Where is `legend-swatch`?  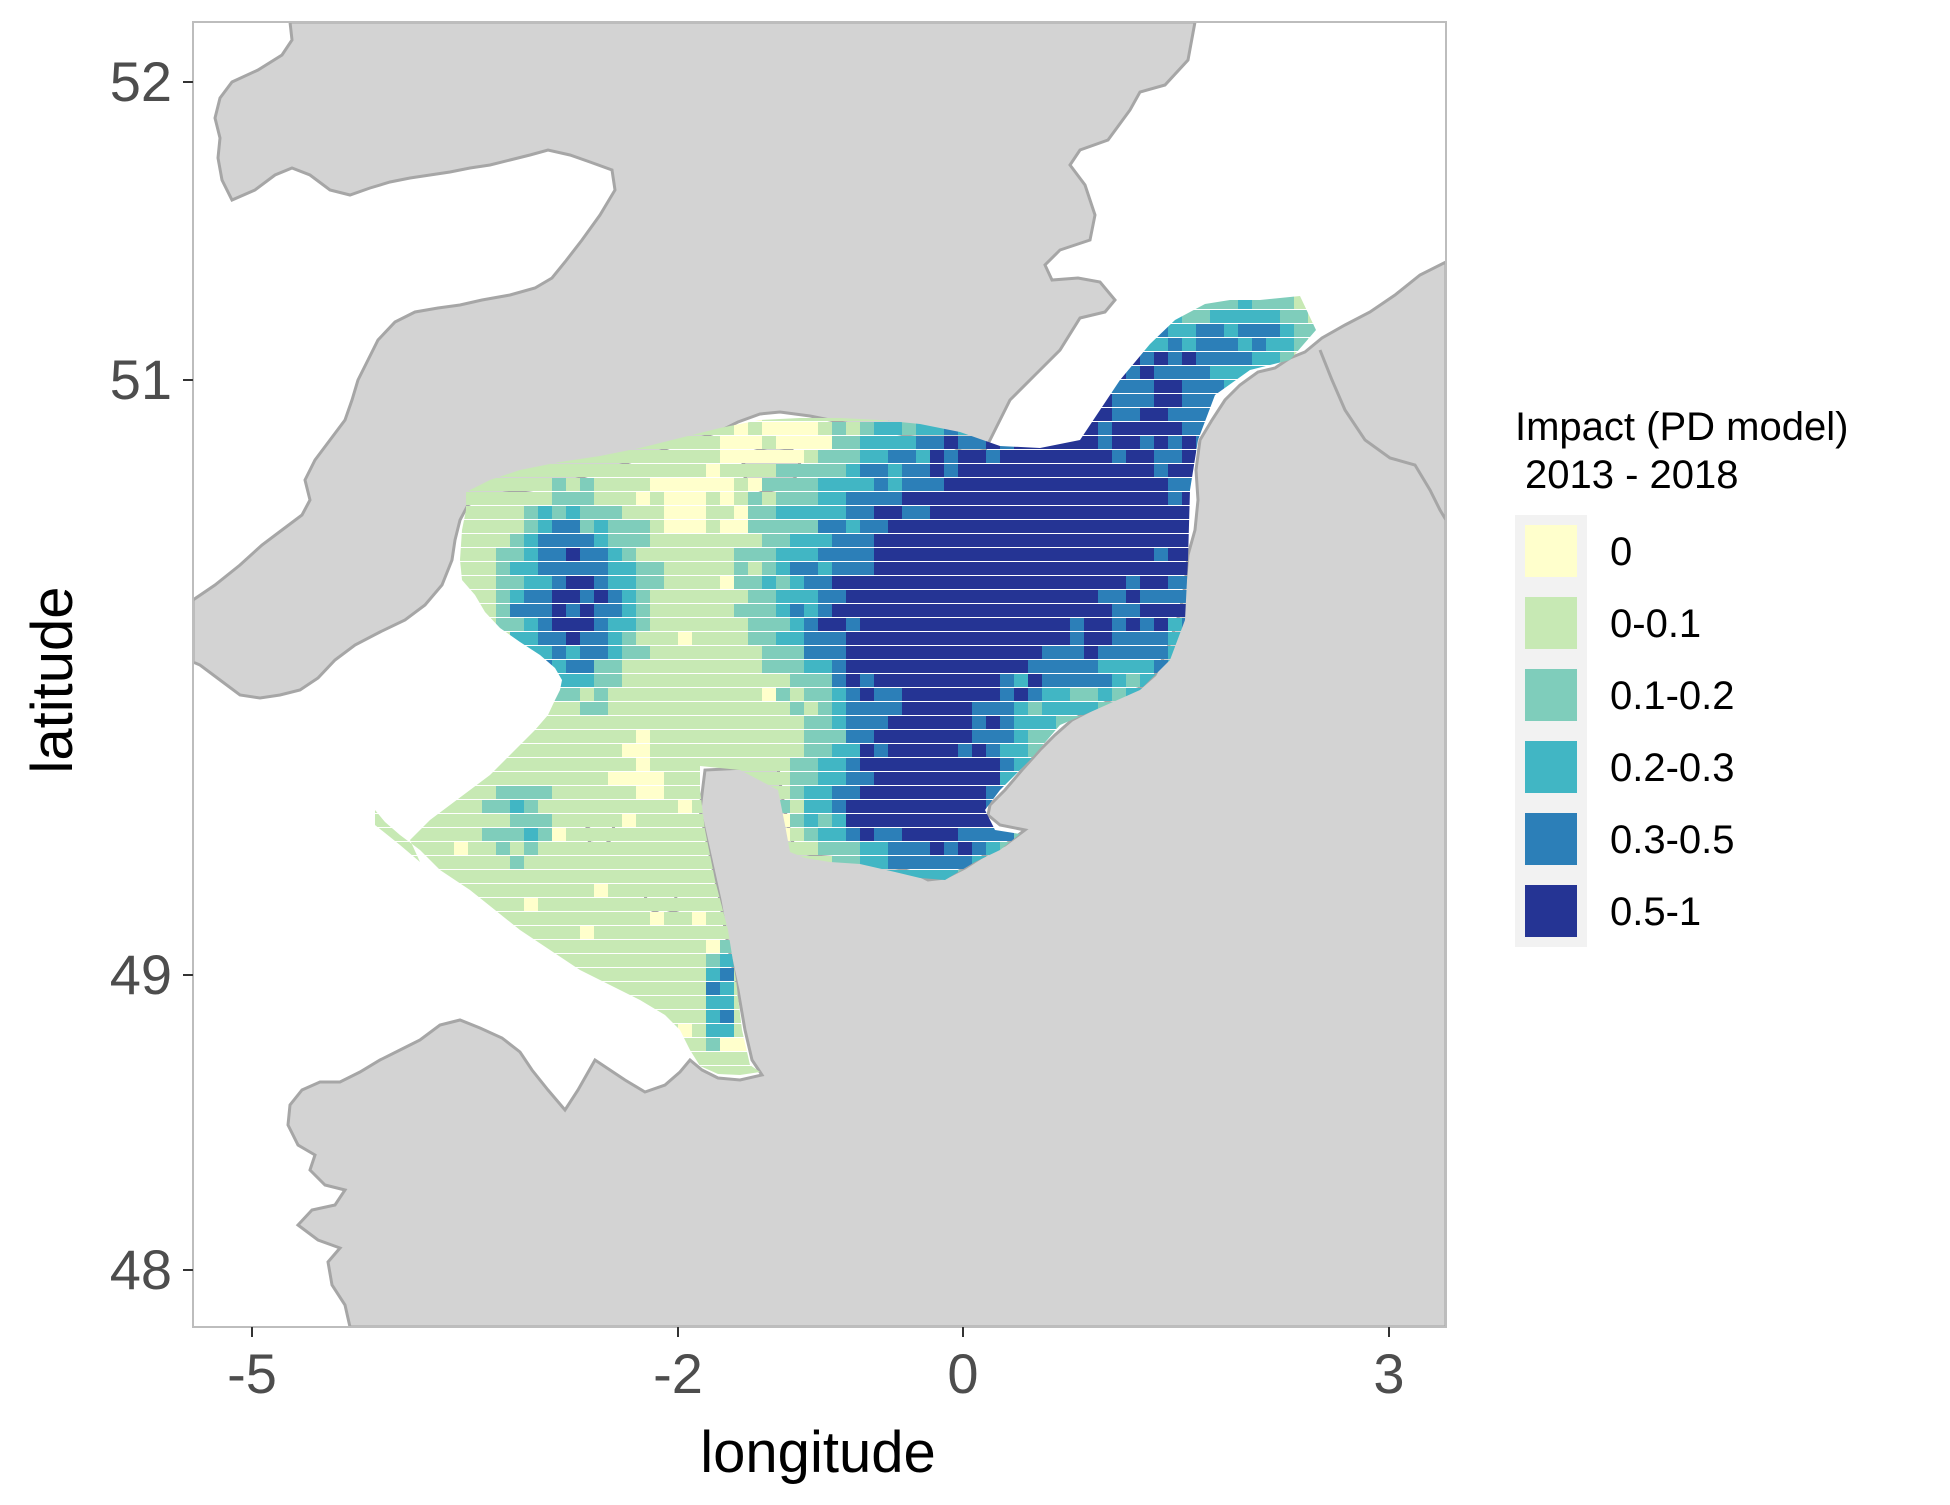 legend-swatch is located at coordinates (1551, 839).